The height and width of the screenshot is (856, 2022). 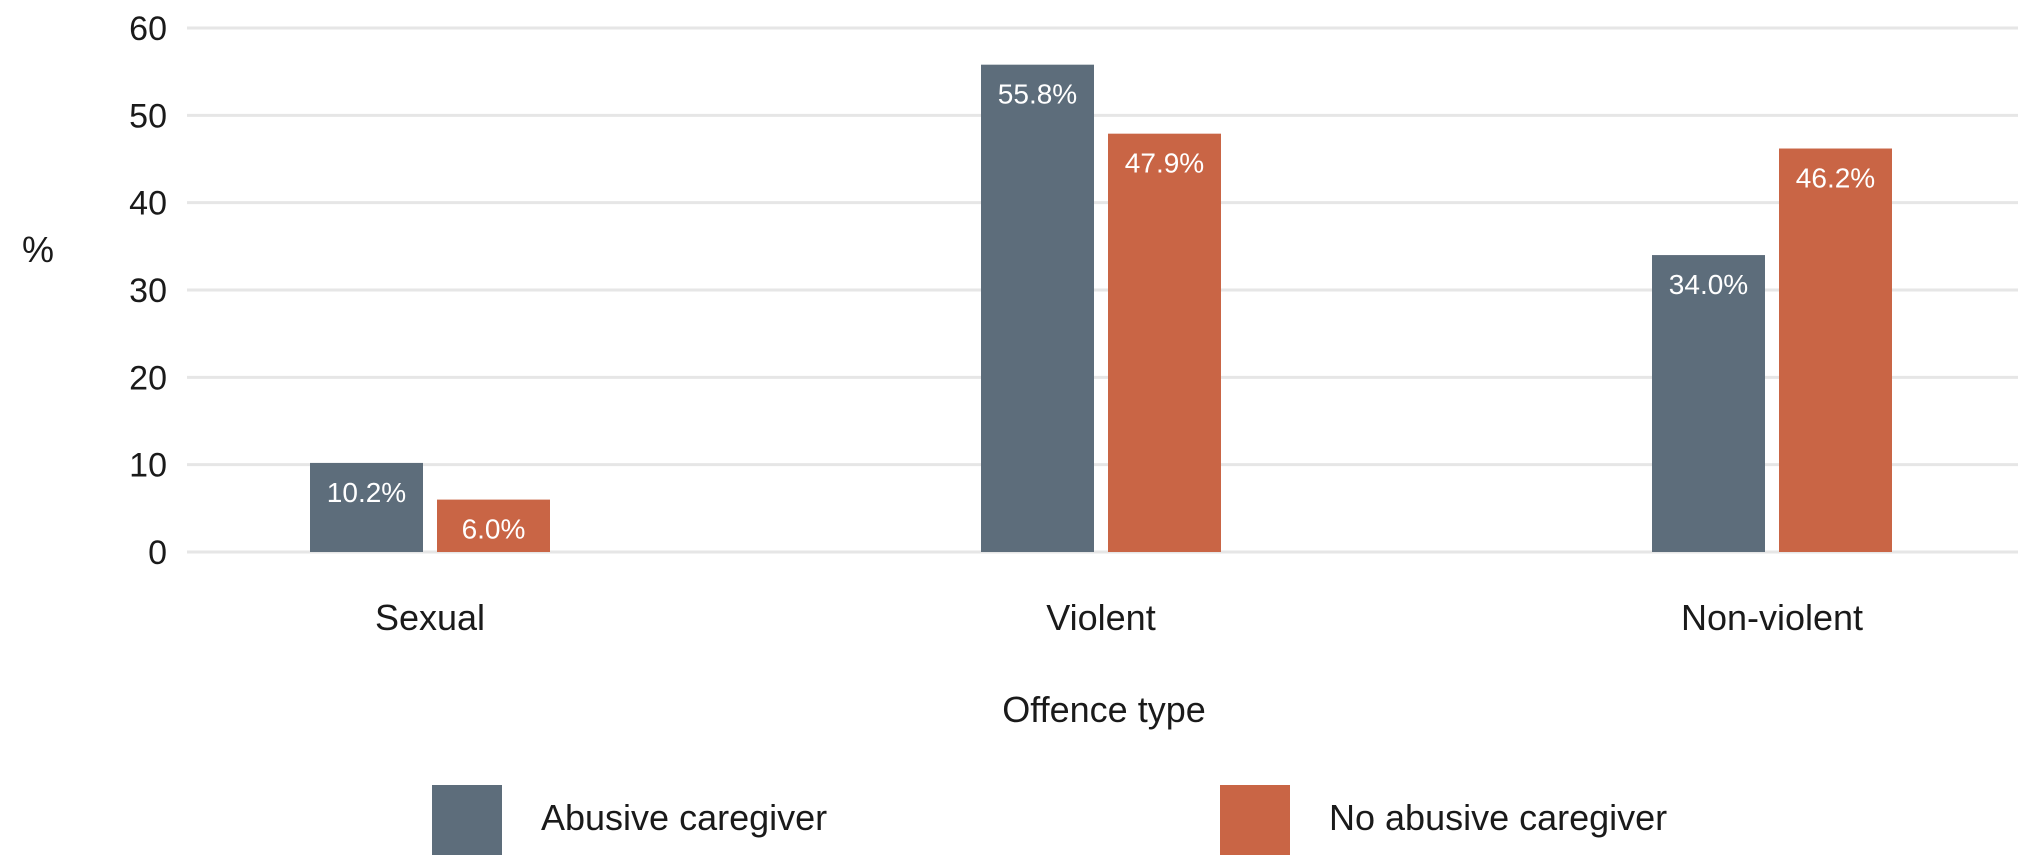 I want to click on legend-label: Abusive caregiver, so click(x=684, y=817).